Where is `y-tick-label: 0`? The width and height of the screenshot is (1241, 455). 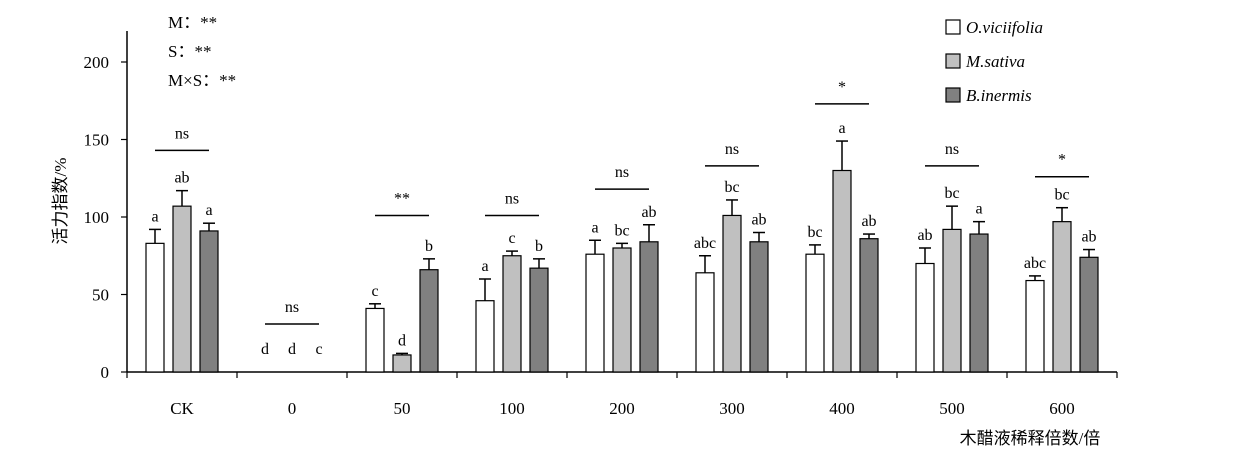
y-tick-label: 0 is located at coordinates (105, 372).